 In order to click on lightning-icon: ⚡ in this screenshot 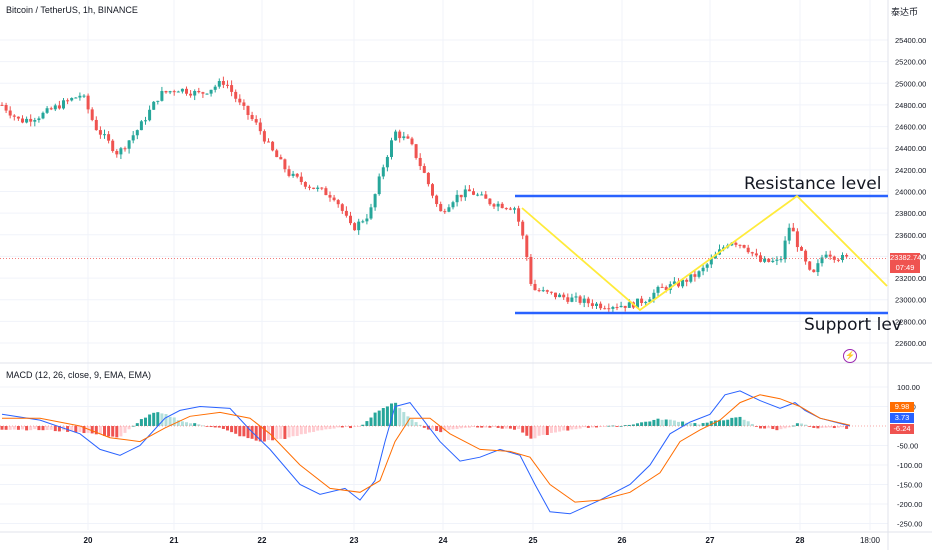, I will do `click(850, 356)`.